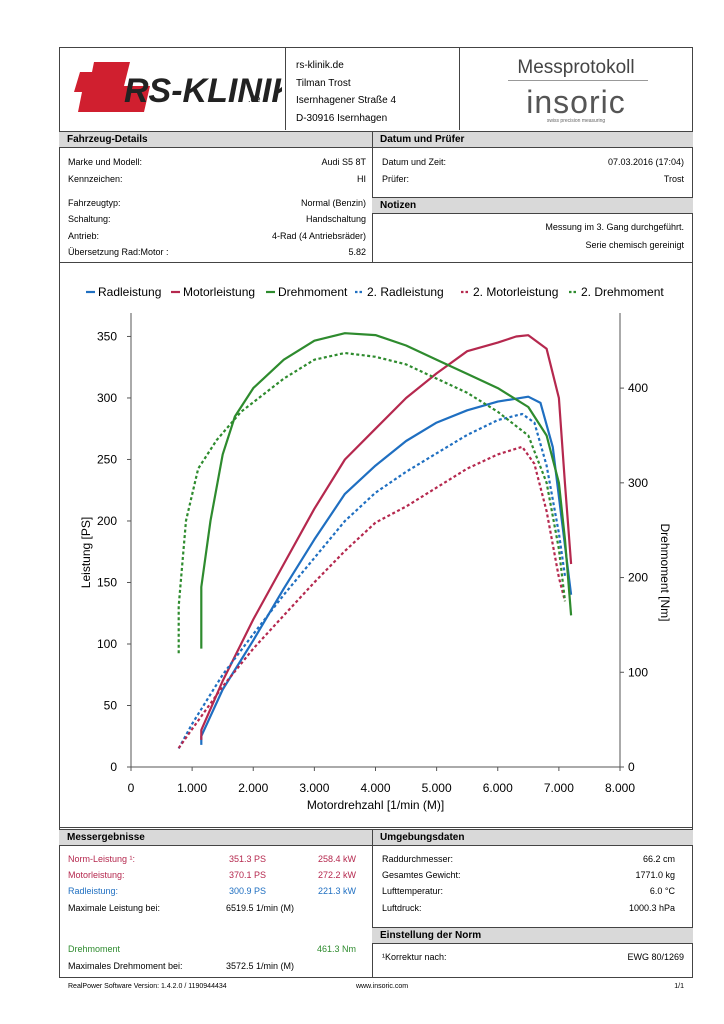 The height and width of the screenshot is (1024, 724). I want to click on env-value: 66.2 cm, so click(658, 859).